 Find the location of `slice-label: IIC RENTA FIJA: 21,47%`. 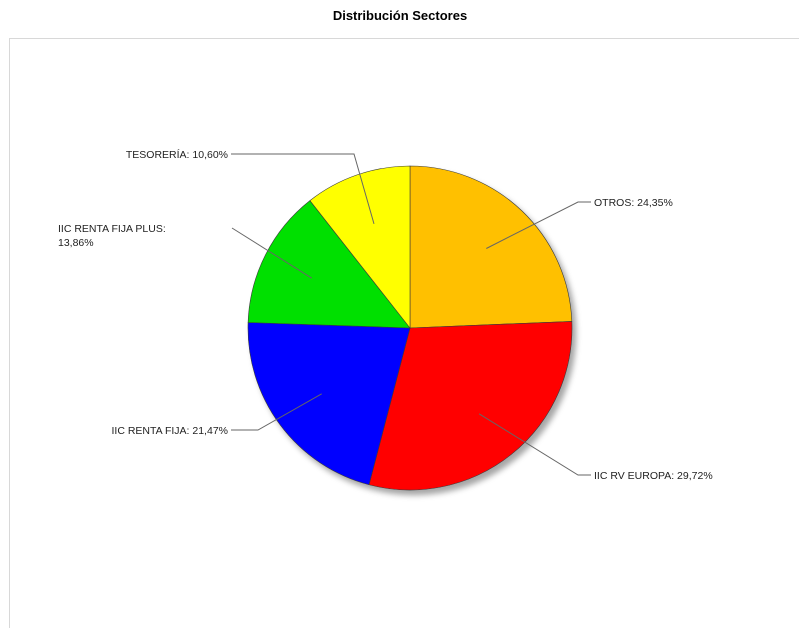

slice-label: IIC RENTA FIJA: 21,47% is located at coordinates (169, 431).